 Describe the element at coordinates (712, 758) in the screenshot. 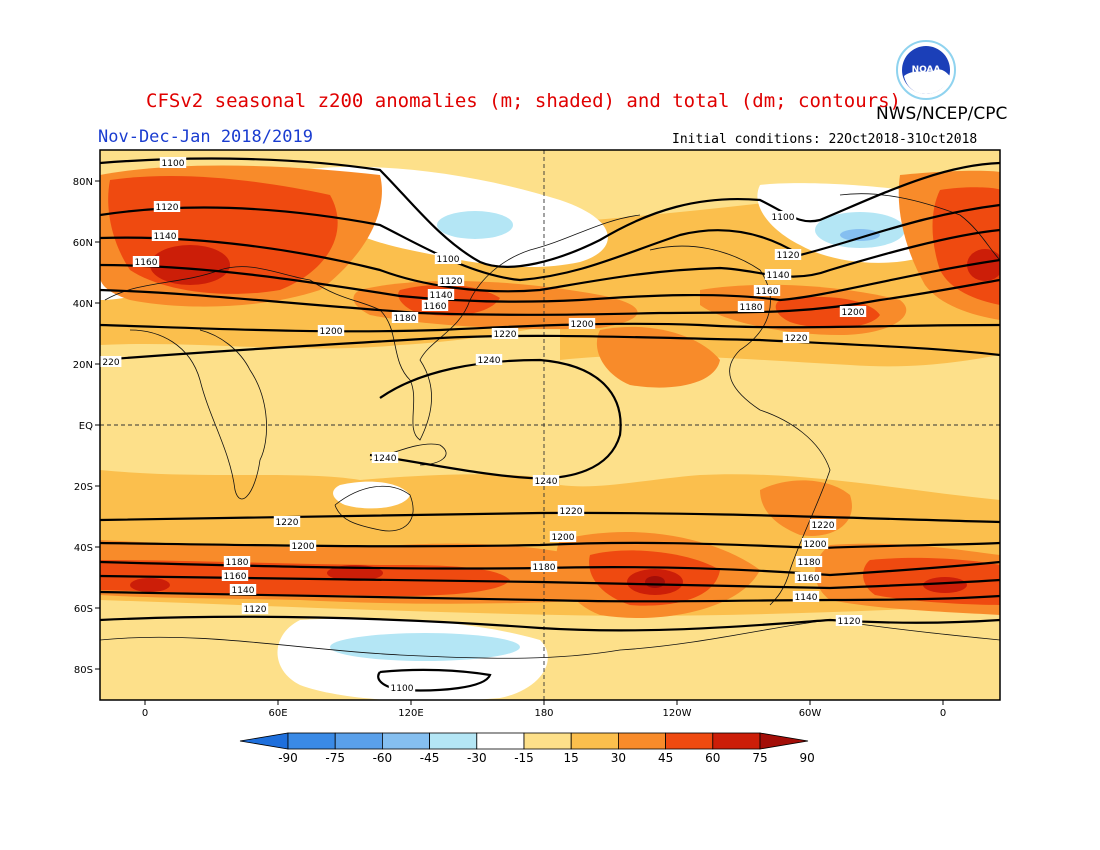

I see `colorbar-level-label: 60` at that location.